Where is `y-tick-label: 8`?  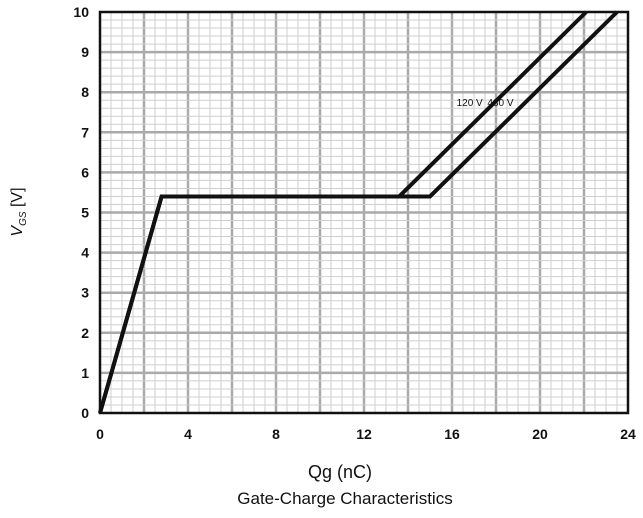
y-tick-label: 8 is located at coordinates (85, 92).